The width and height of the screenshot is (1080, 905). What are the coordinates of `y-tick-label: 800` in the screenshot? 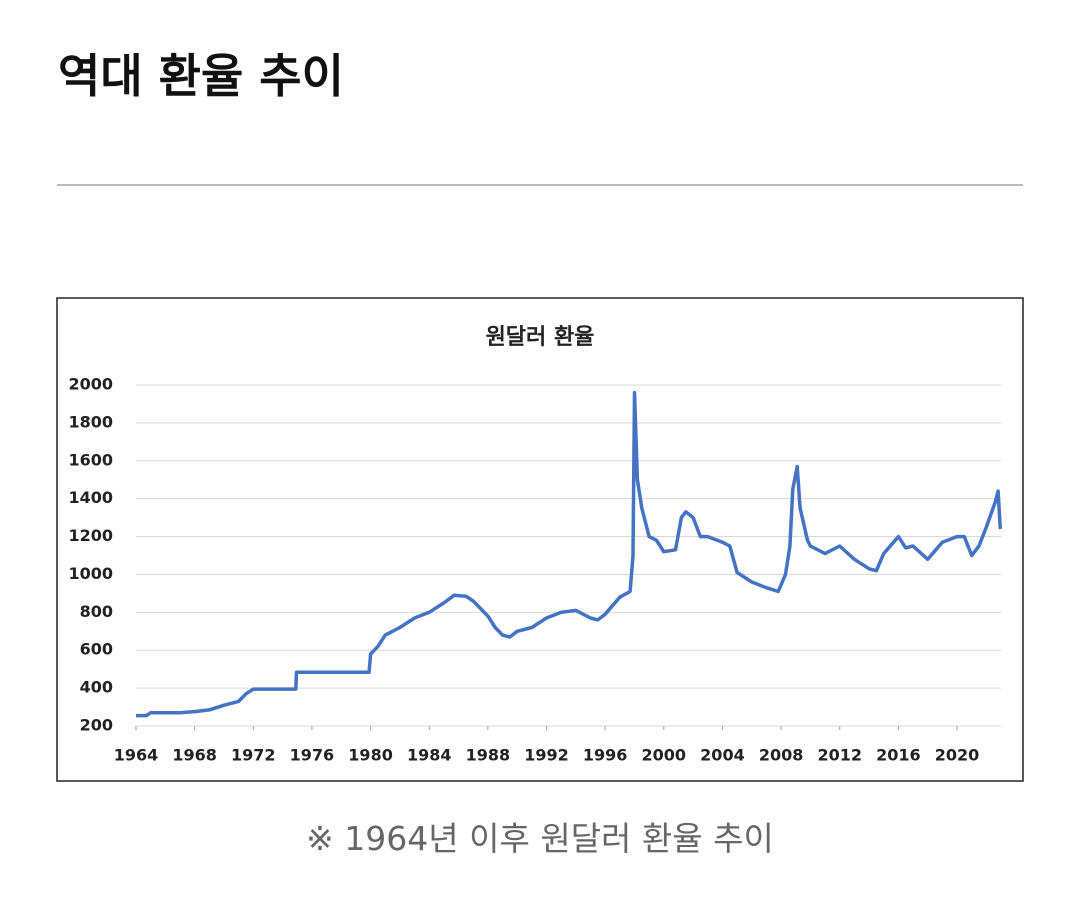 It's located at (96, 611).